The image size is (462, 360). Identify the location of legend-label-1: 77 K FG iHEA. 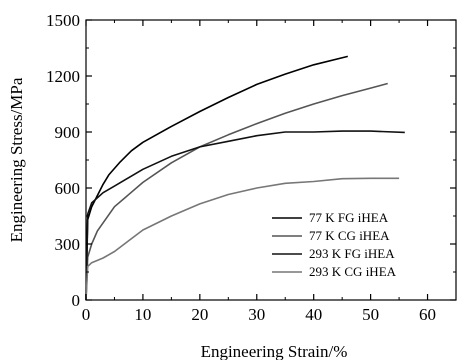
(349, 217).